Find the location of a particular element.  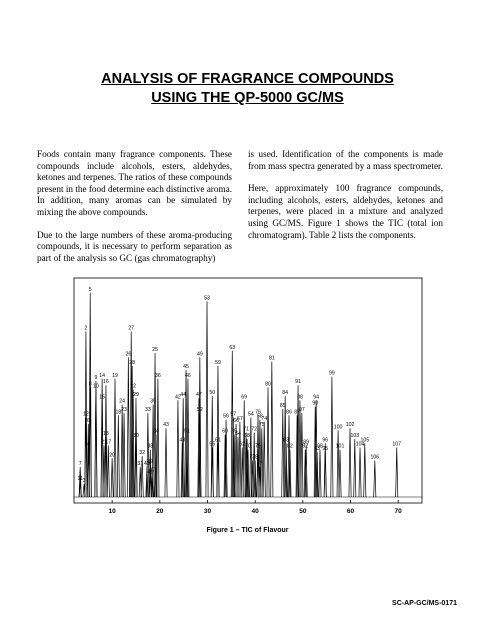

peak-label: 15 is located at coordinates (102, 397).